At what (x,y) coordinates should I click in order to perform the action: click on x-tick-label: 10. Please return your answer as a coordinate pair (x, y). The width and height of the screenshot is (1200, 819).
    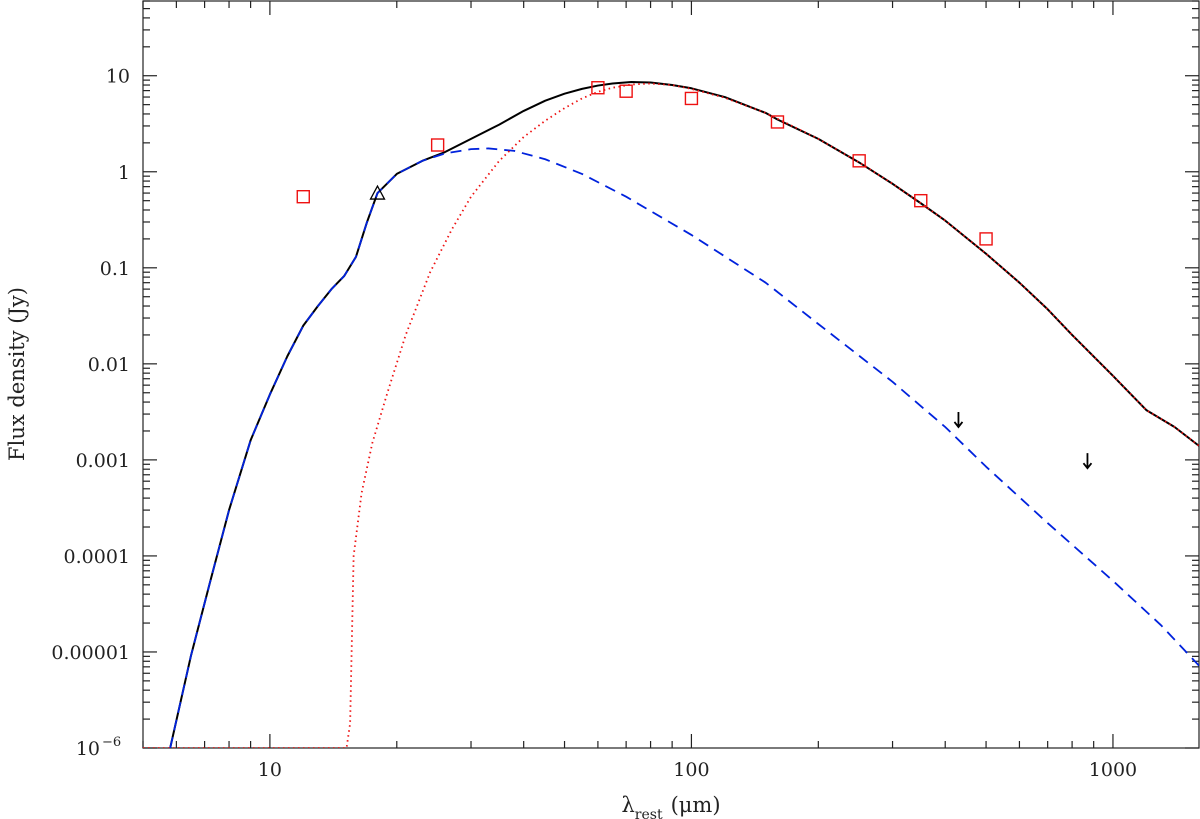
    Looking at the image, I should click on (270, 770).